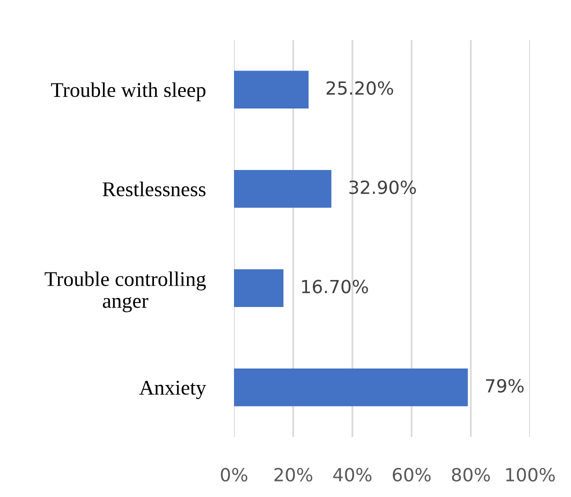  Describe the element at coordinates (411, 475) in the screenshot. I see `x-tick-label: 60%` at that location.